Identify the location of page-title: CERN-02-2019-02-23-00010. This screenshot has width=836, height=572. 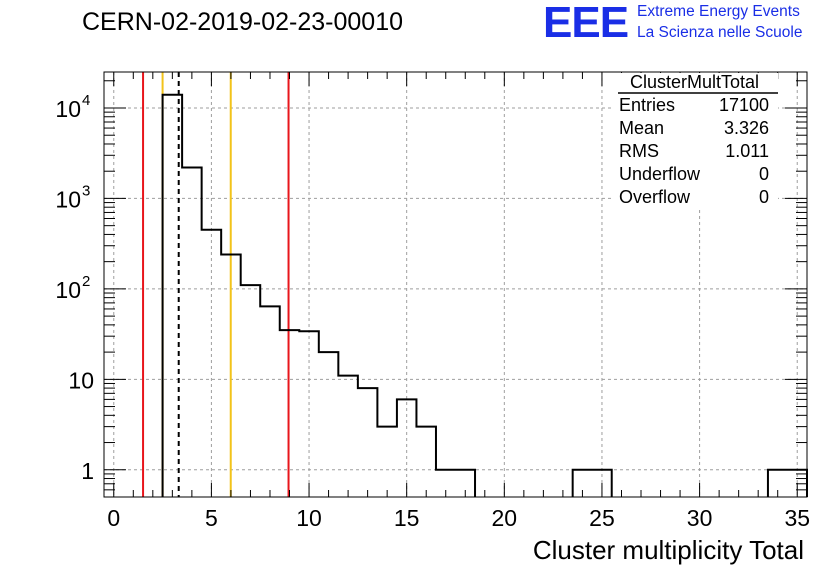
(243, 22).